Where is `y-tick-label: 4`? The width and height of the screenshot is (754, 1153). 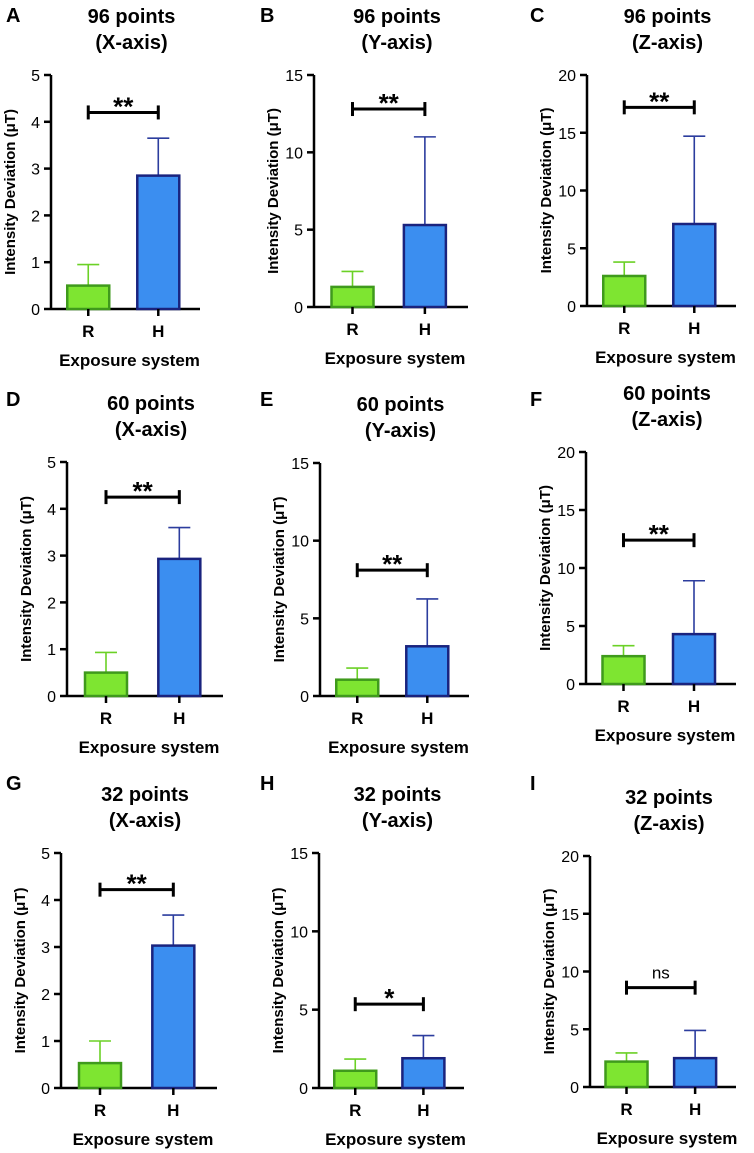 y-tick-label: 4 is located at coordinates (35, 123).